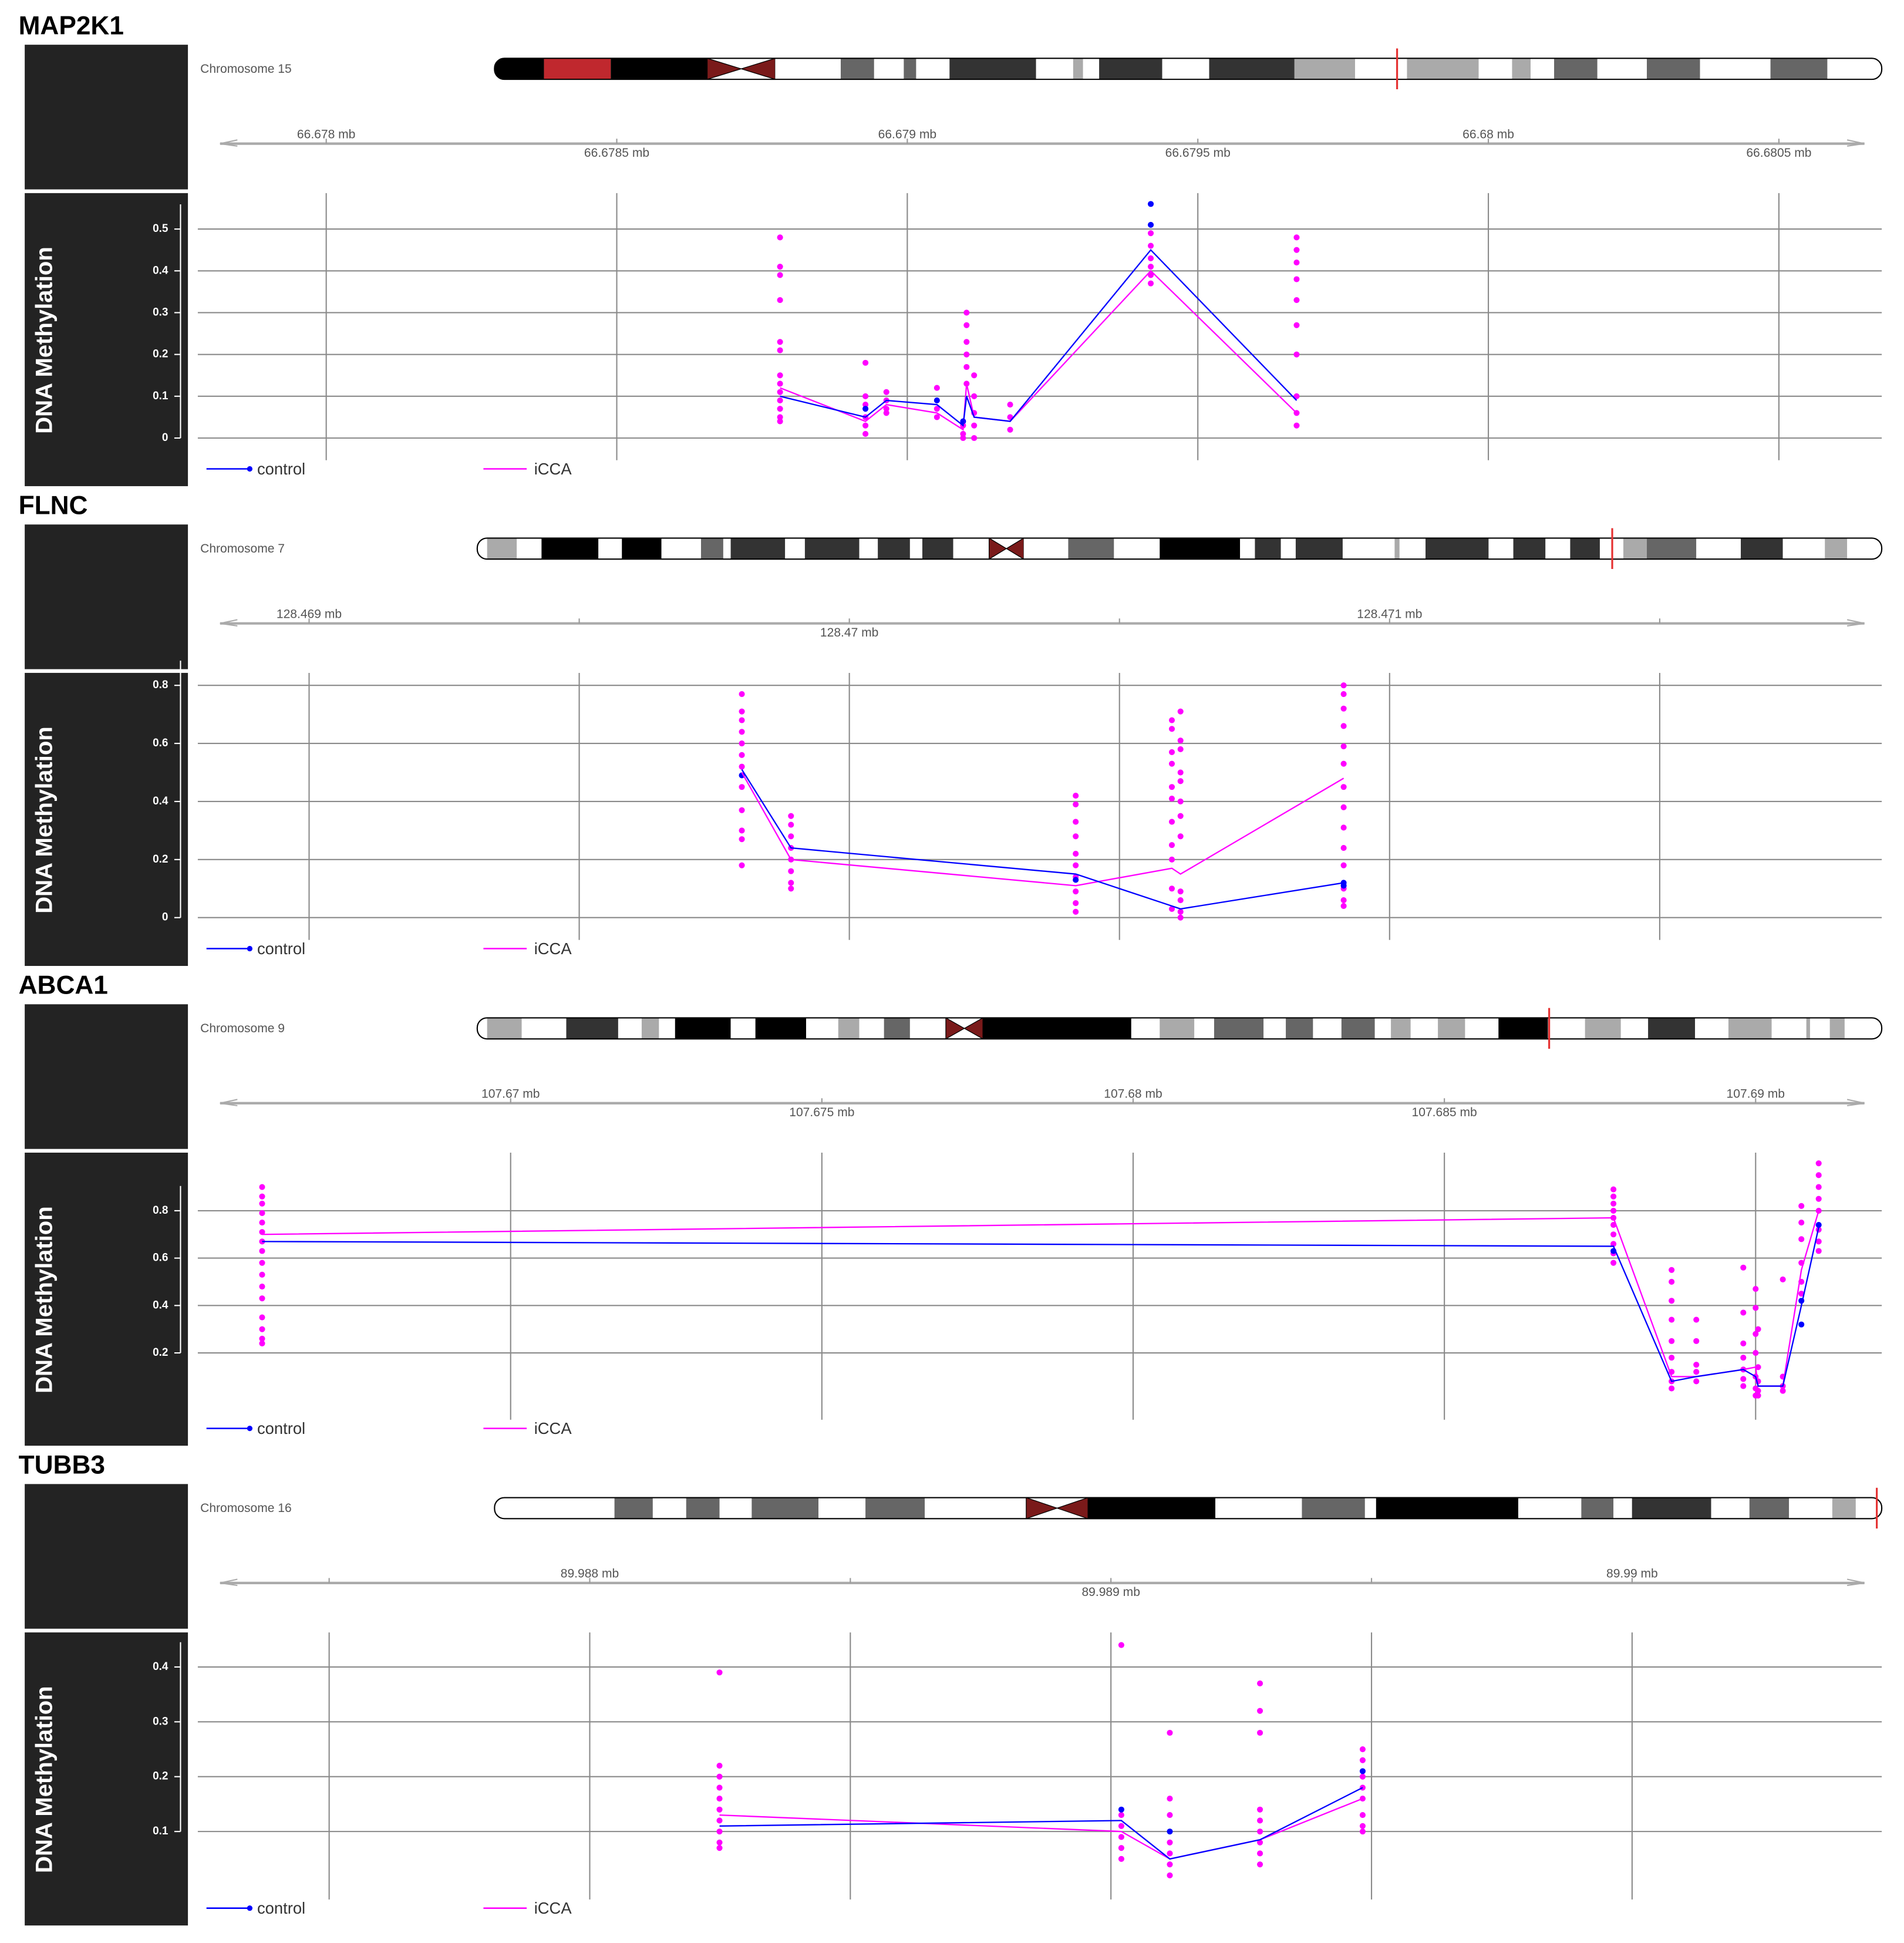 The image size is (1904, 1943). I want to click on y-tick-label: 0.4, so click(161, 270).